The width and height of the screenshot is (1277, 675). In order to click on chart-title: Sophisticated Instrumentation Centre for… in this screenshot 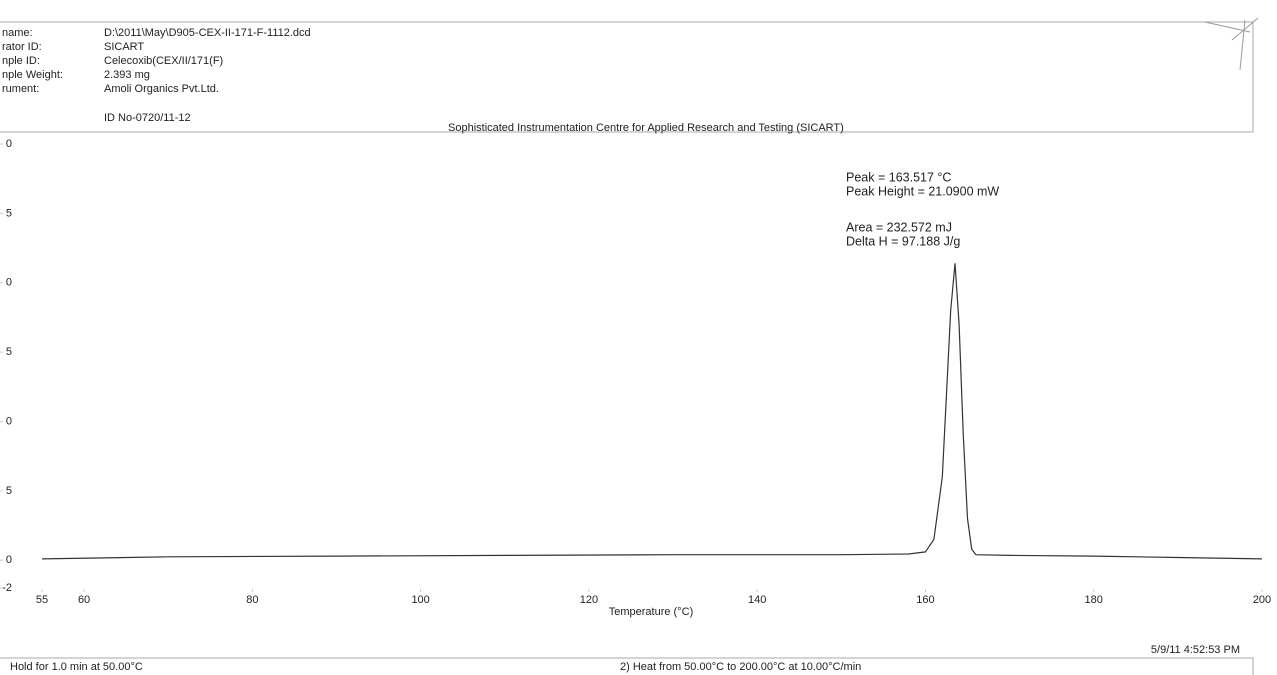, I will do `click(646, 128)`.